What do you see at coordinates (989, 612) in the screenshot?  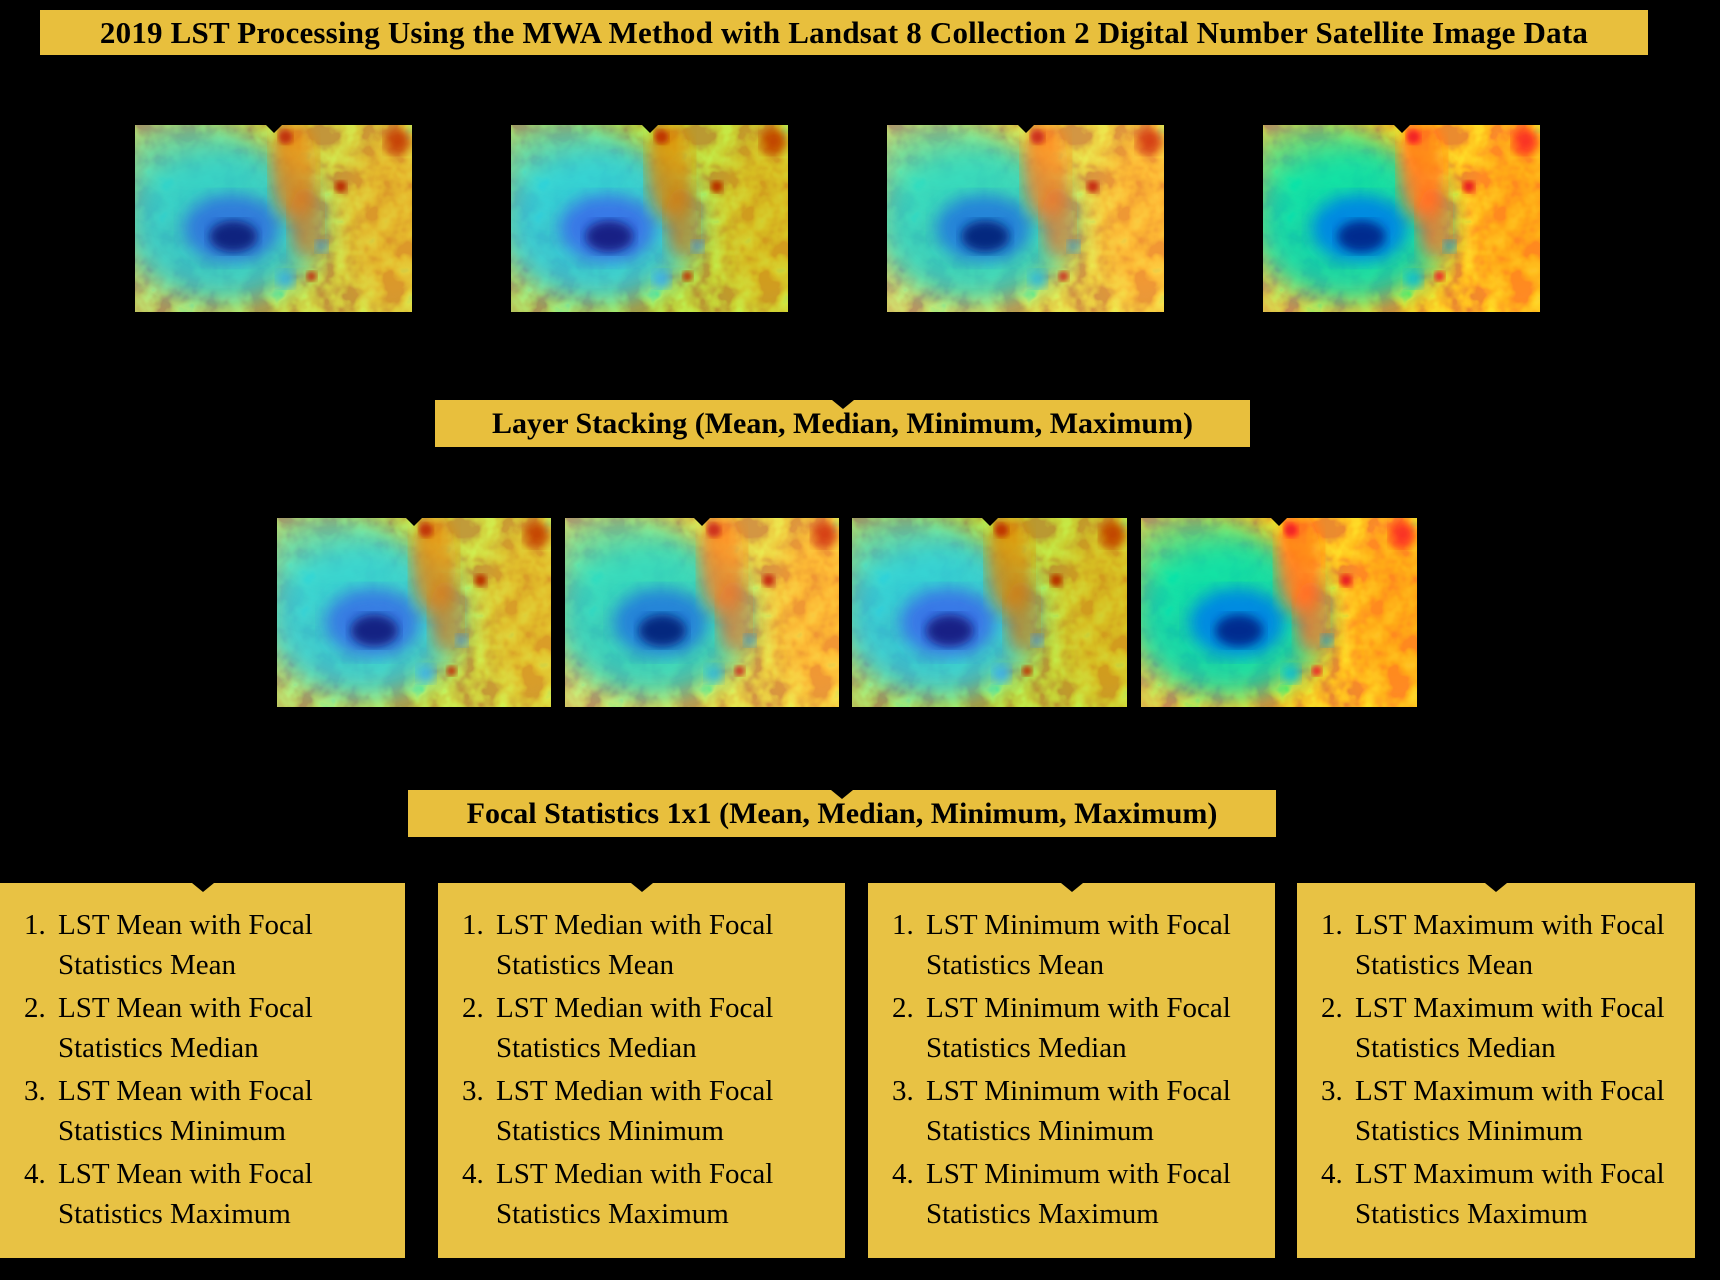 I see `lst-map-row2-minimum` at bounding box center [989, 612].